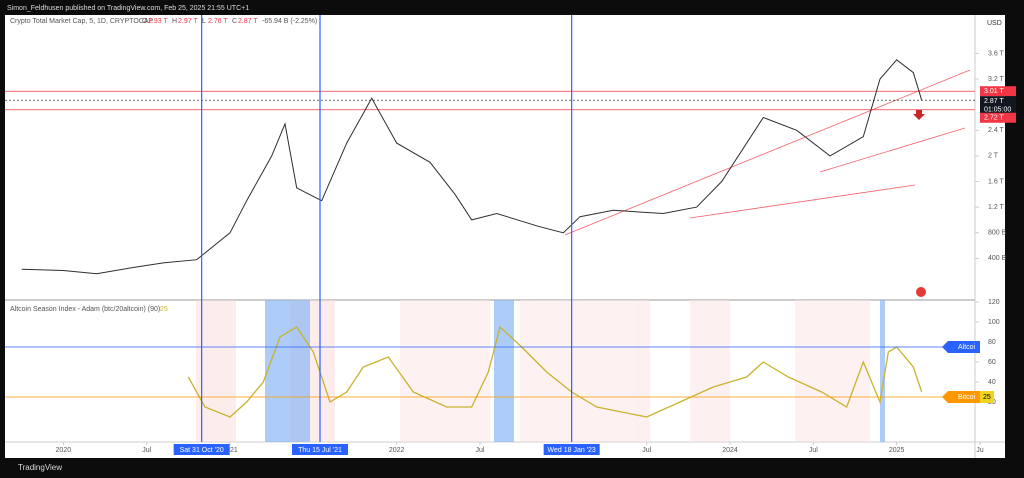 The height and width of the screenshot is (478, 1024). What do you see at coordinates (996, 53) in the screenshot?
I see `y-tick-label: 3.6 T` at bounding box center [996, 53].